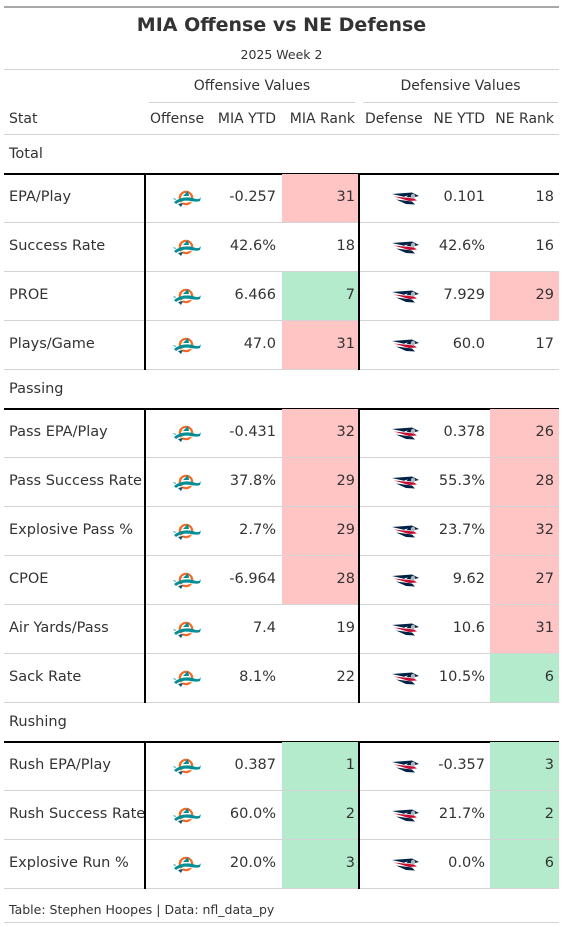 This screenshot has height=927, width=564. What do you see at coordinates (38, 722) in the screenshot?
I see `group-label: Rushing` at bounding box center [38, 722].